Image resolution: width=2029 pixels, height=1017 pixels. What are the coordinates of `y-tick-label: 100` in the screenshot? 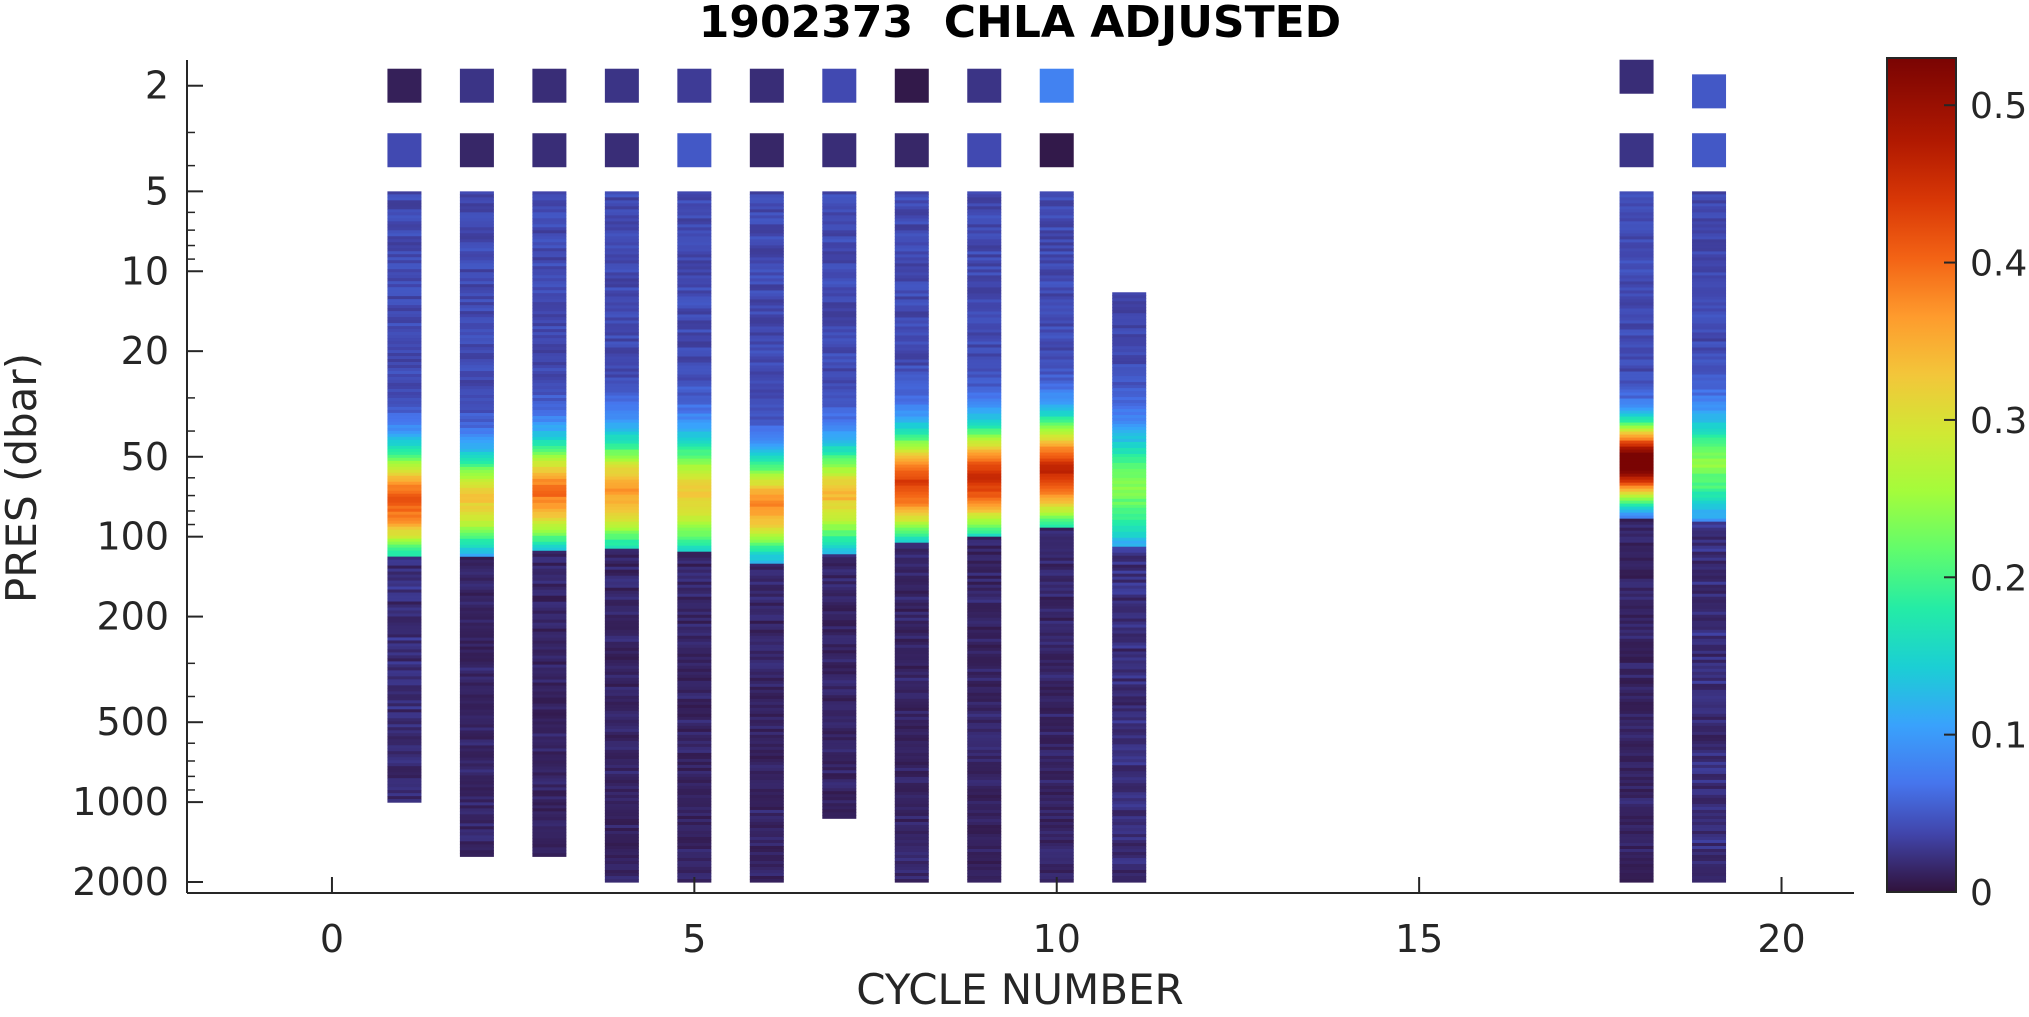 It's located at (132, 537).